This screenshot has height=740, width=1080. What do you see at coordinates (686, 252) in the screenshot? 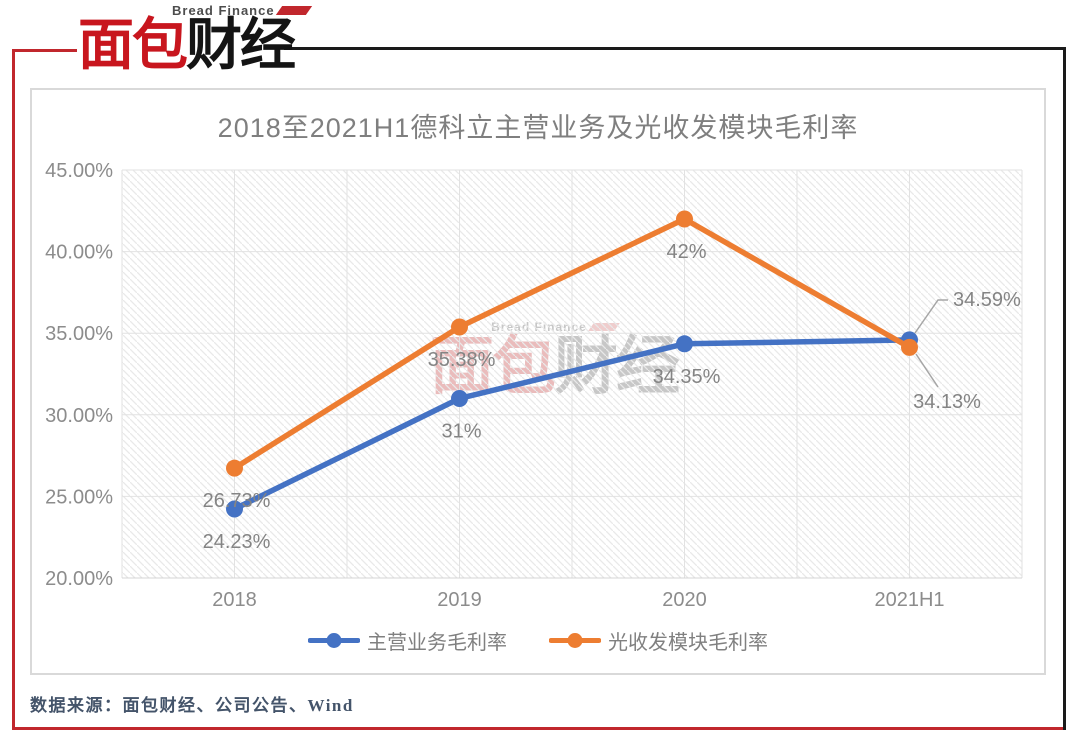
I see `data-label: 42%` at bounding box center [686, 252].